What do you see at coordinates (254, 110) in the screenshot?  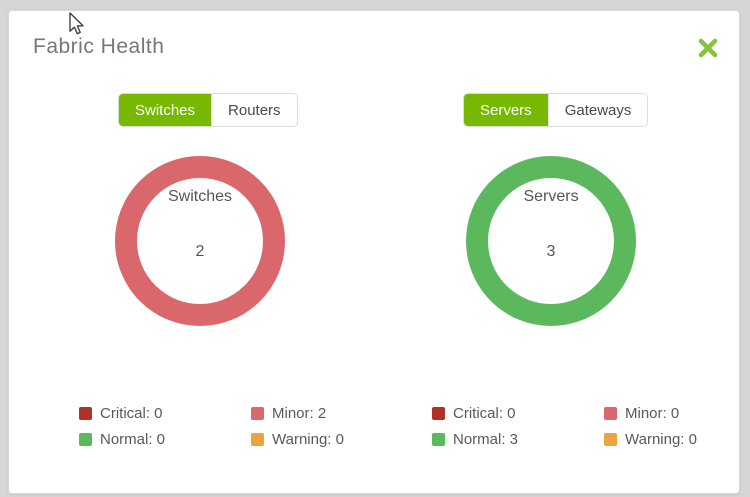 I see `toggle-routers: Routers` at bounding box center [254, 110].